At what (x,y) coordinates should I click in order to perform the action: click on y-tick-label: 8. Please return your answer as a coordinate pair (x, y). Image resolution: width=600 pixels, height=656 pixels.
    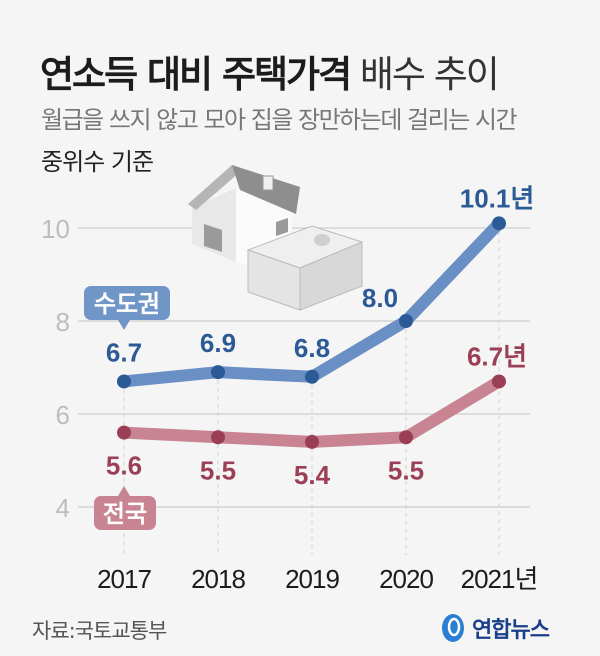
    Looking at the image, I should click on (63, 322).